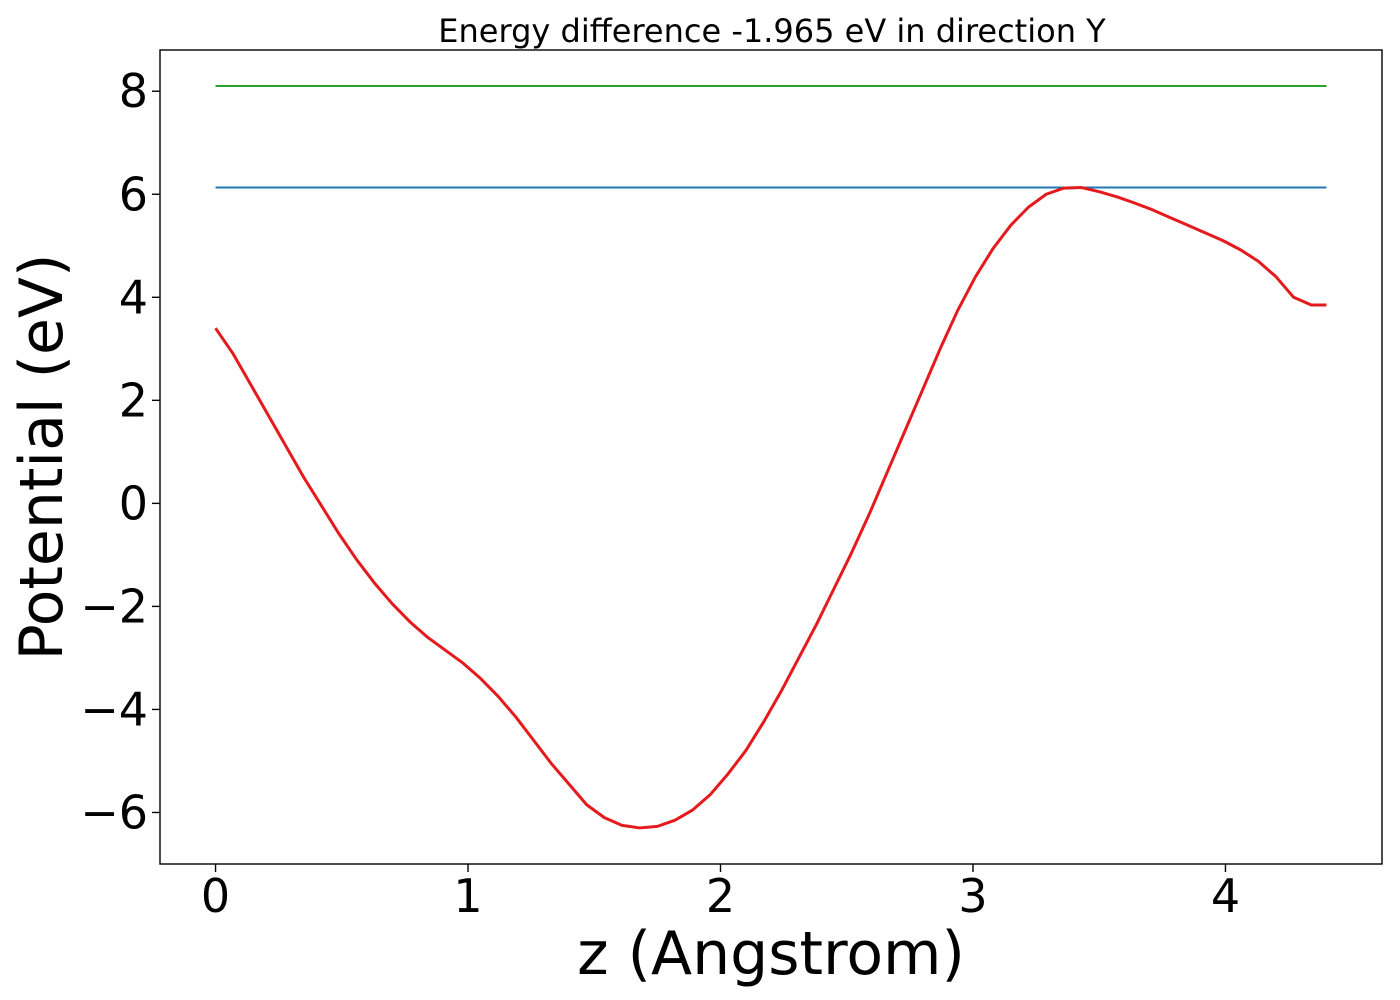  What do you see at coordinates (972, 896) in the screenshot?
I see `x-tick-label: 3` at bounding box center [972, 896].